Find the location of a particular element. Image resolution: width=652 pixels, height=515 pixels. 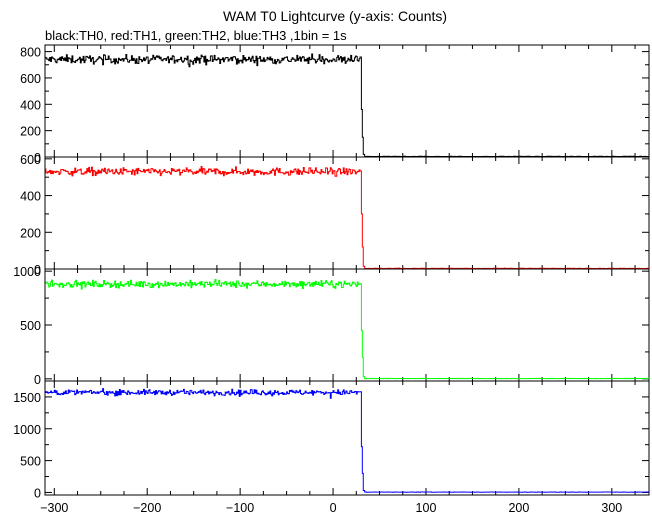

y-tick-label: 800 is located at coordinates (30, 53).